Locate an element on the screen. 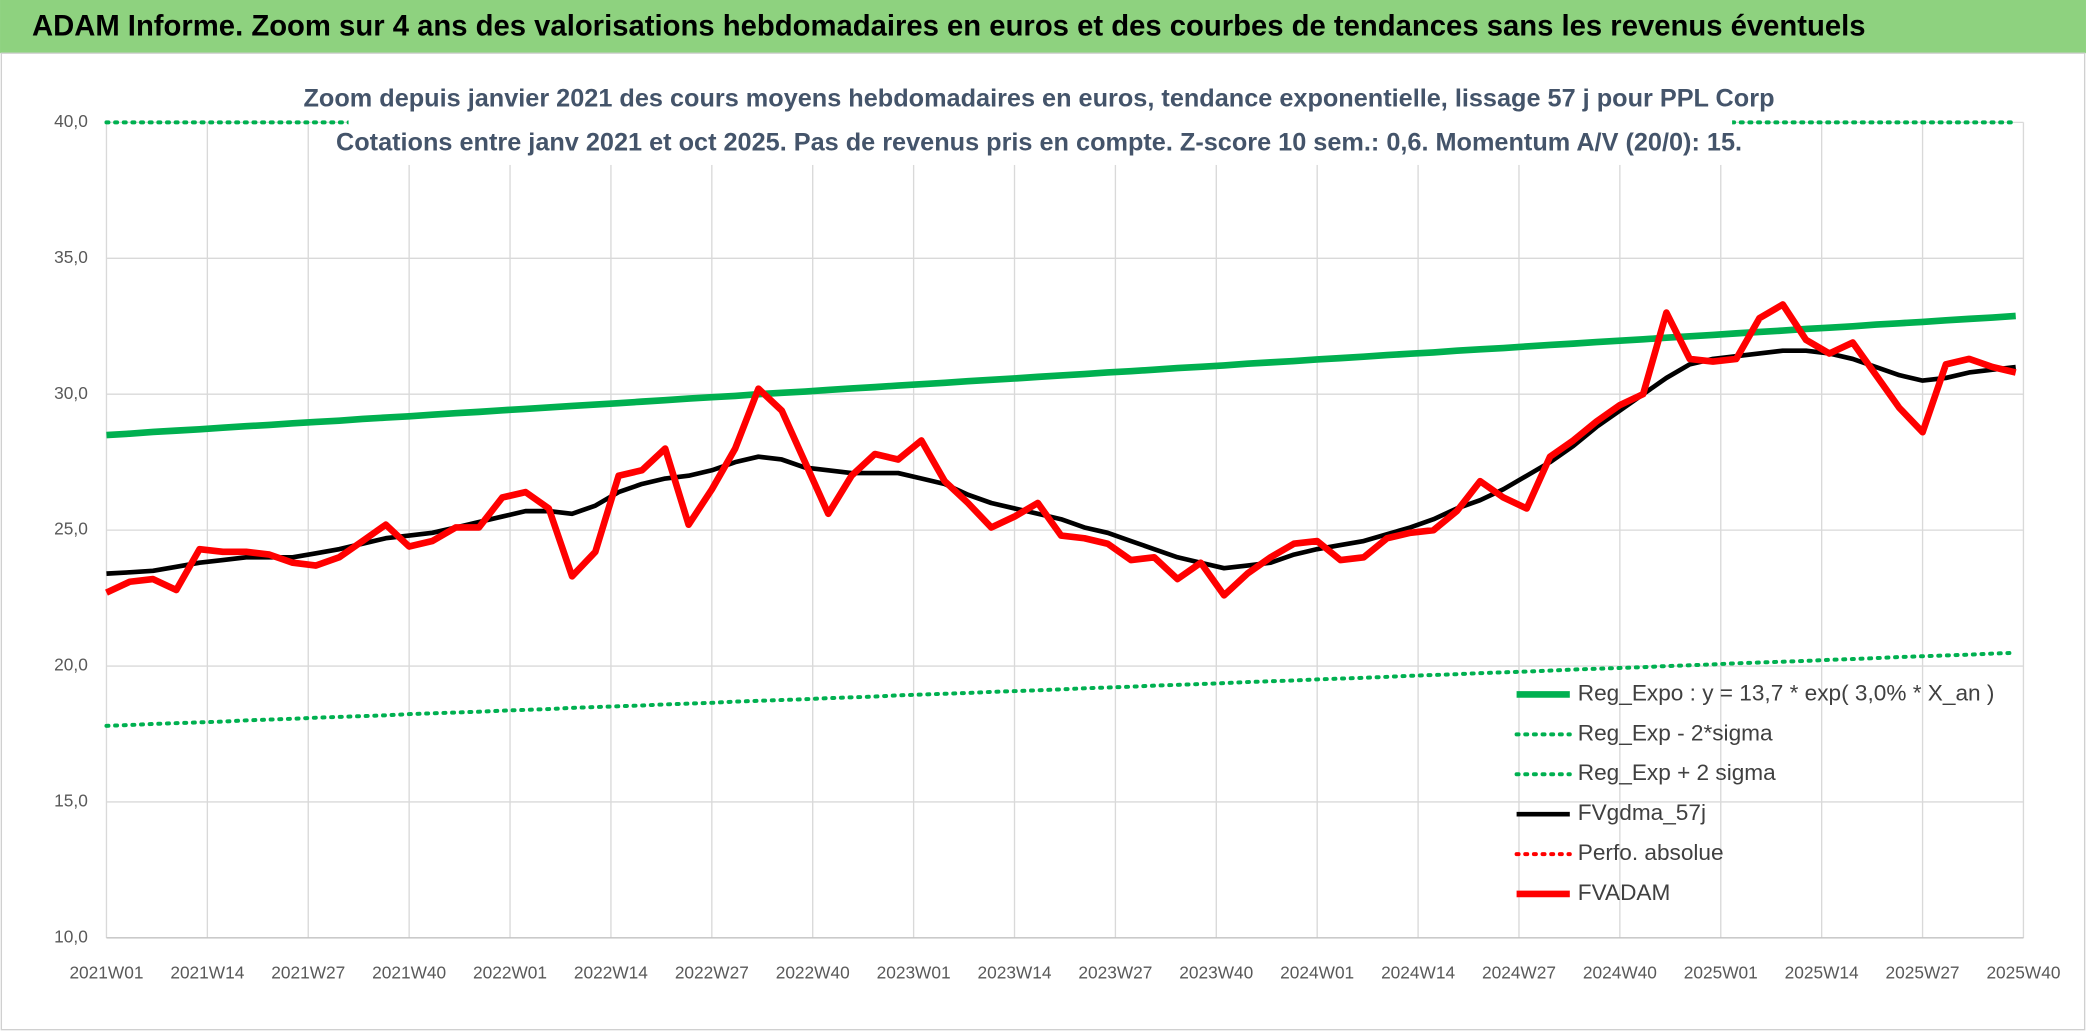 This screenshot has width=2086, height=1031. y-tick-label: 30,0 is located at coordinates (71, 393).